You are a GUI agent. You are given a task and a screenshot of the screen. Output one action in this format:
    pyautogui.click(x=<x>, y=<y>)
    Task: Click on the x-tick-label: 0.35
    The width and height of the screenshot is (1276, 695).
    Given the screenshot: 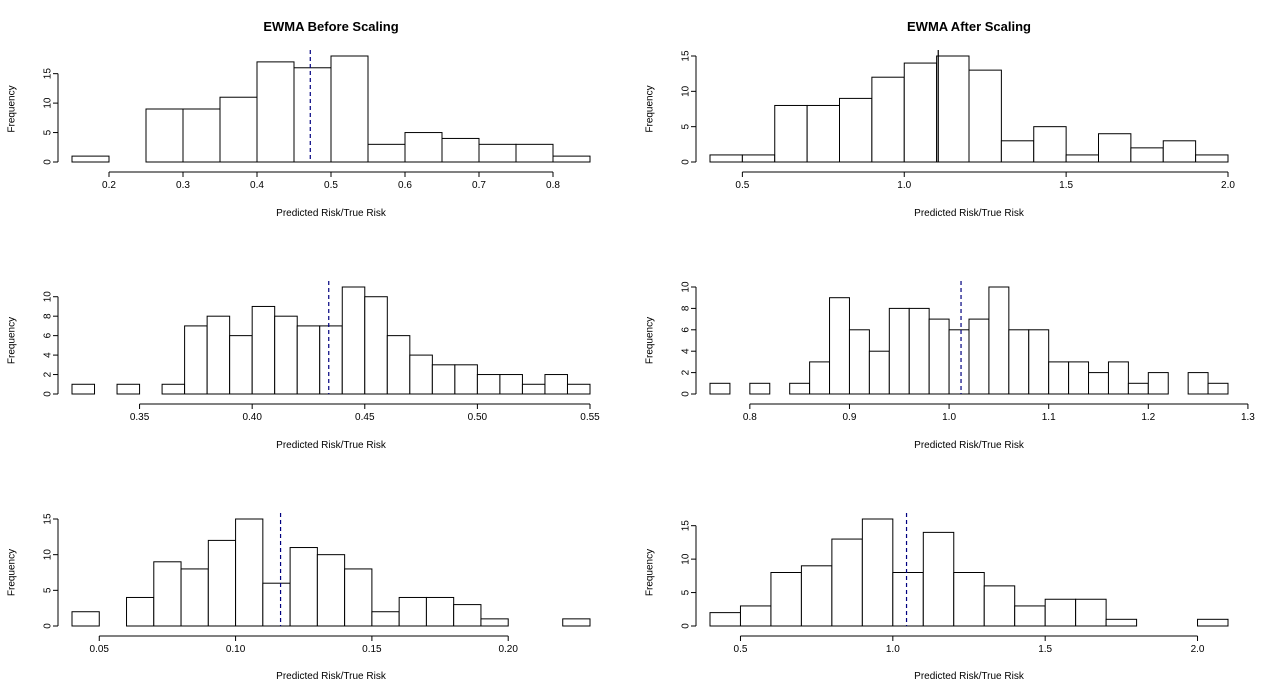 What is the action you would take?
    pyautogui.click(x=140, y=417)
    